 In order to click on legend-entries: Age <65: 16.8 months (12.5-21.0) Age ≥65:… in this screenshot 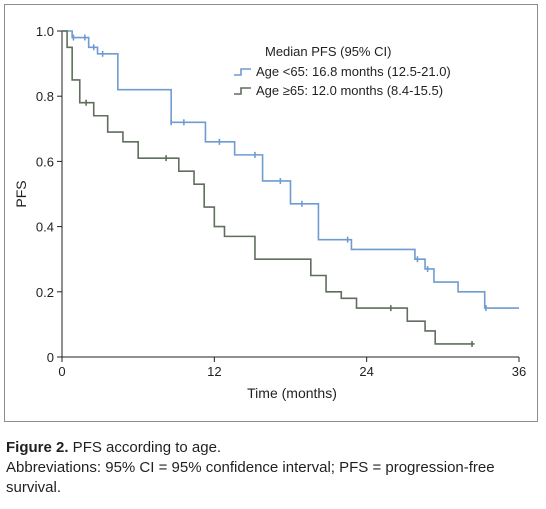, I will do `click(342, 81)`.